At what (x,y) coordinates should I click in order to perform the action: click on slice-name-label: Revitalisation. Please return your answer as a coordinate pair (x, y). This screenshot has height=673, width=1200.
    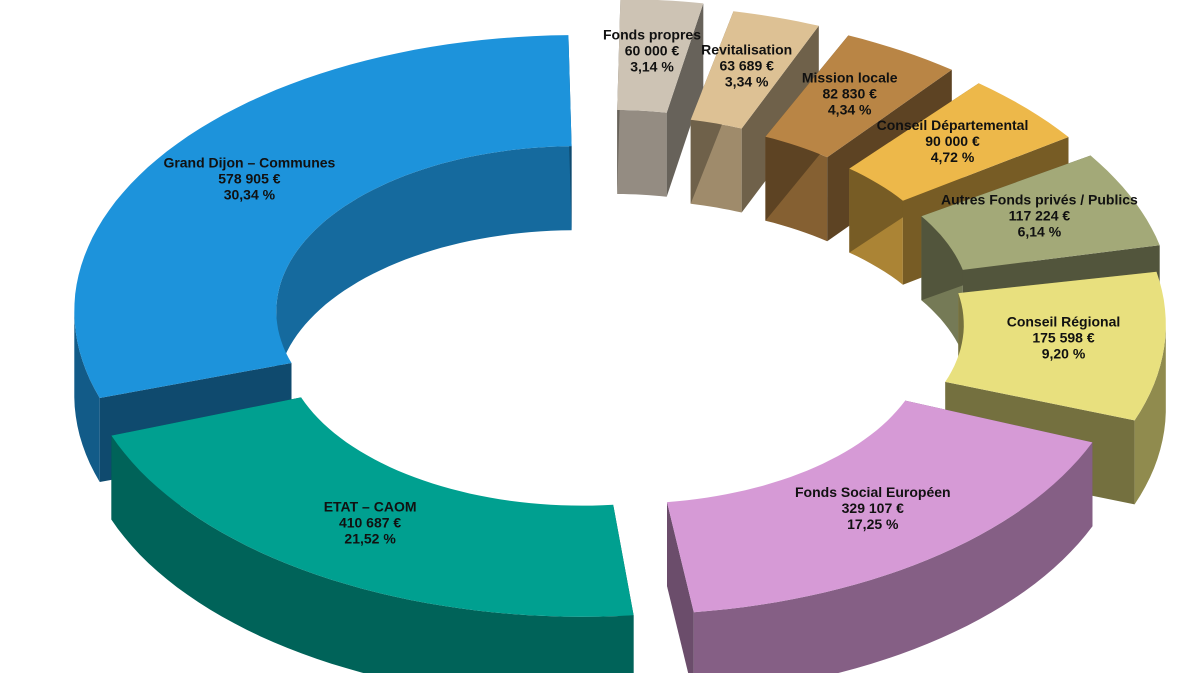
    Looking at the image, I should click on (746, 50).